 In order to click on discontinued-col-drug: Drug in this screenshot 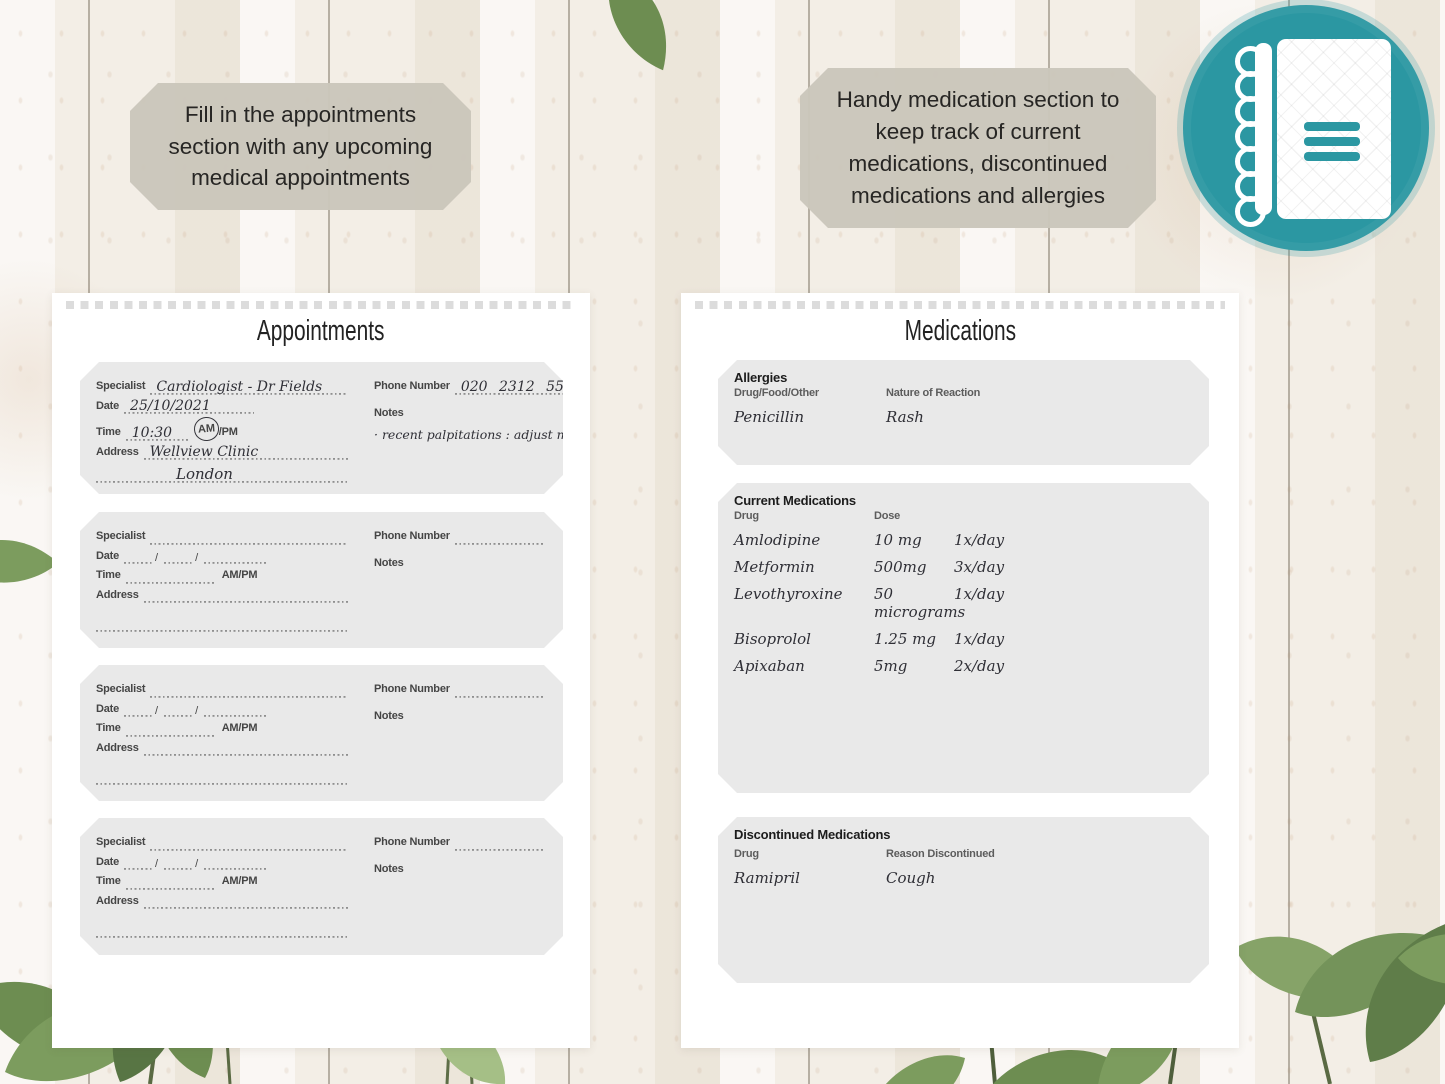, I will do `click(746, 854)`.